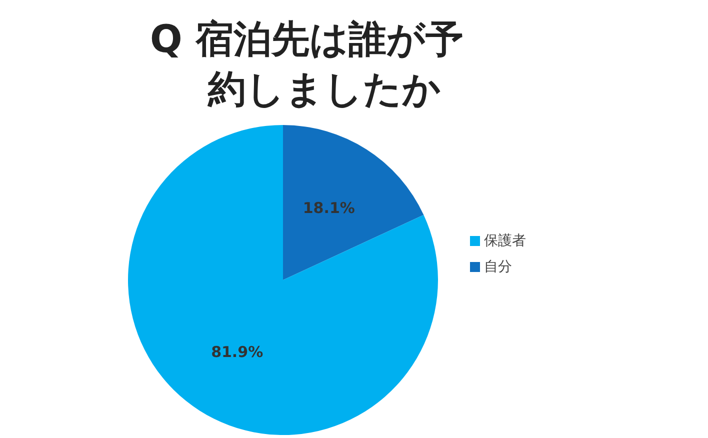 The height and width of the screenshot is (438, 708). I want to click on data-label: 81.9%, so click(237, 351).